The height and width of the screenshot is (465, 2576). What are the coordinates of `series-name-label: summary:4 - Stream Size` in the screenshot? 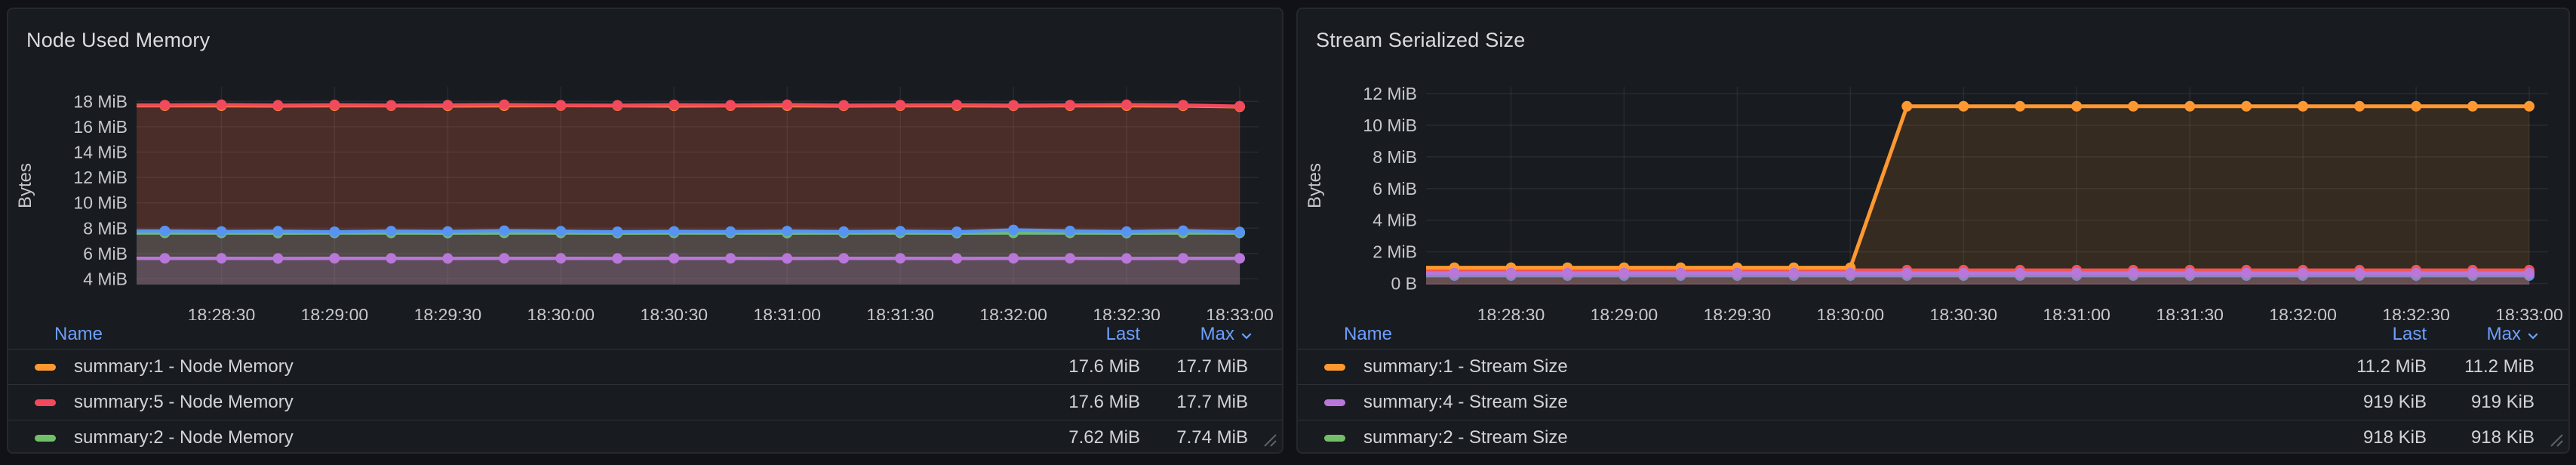 It's located at (1465, 402).